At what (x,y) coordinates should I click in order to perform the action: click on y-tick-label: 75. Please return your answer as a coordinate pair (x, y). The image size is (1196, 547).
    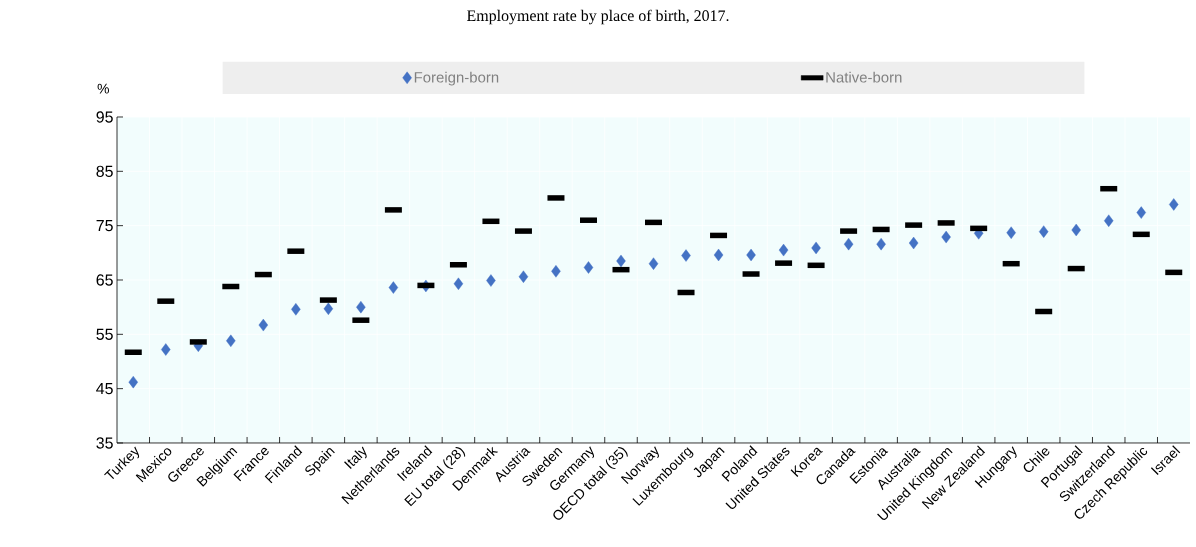
    Looking at the image, I should click on (104, 226).